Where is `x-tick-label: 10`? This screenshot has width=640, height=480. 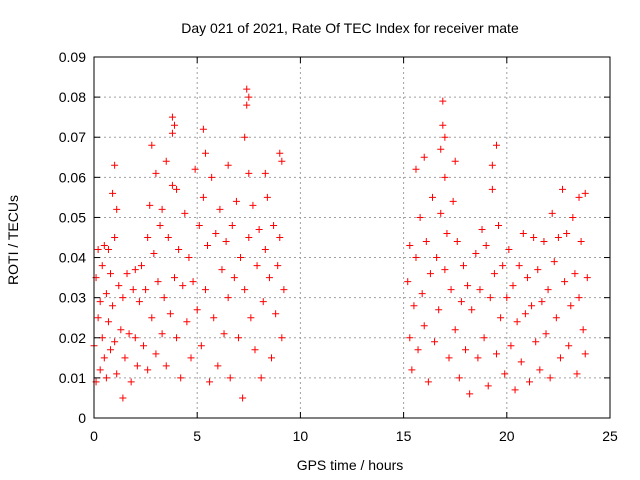
x-tick-label: 10 is located at coordinates (301, 436).